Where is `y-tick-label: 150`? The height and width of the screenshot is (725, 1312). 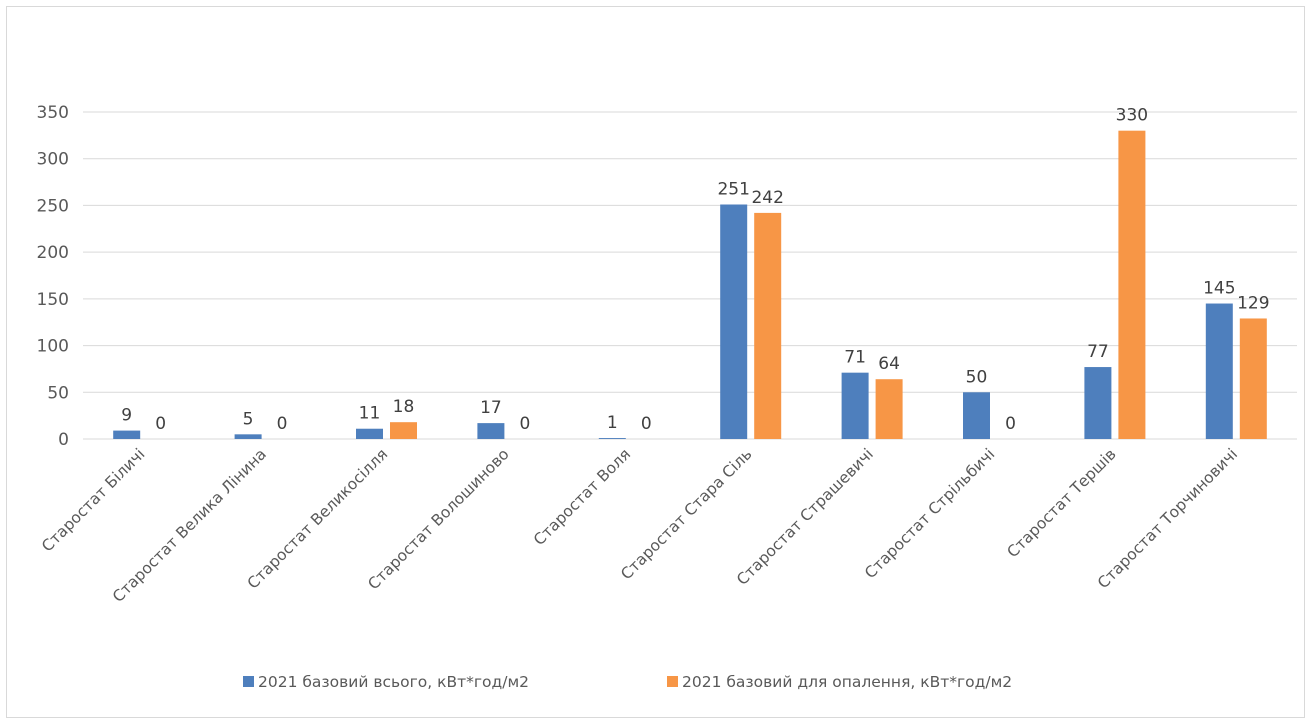
y-tick-label: 150 is located at coordinates (53, 300).